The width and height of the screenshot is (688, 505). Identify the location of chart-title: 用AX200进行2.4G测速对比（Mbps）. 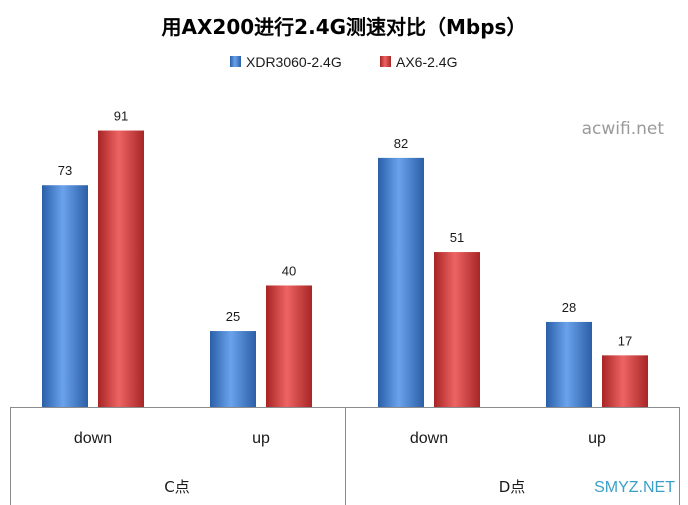
(344, 27).